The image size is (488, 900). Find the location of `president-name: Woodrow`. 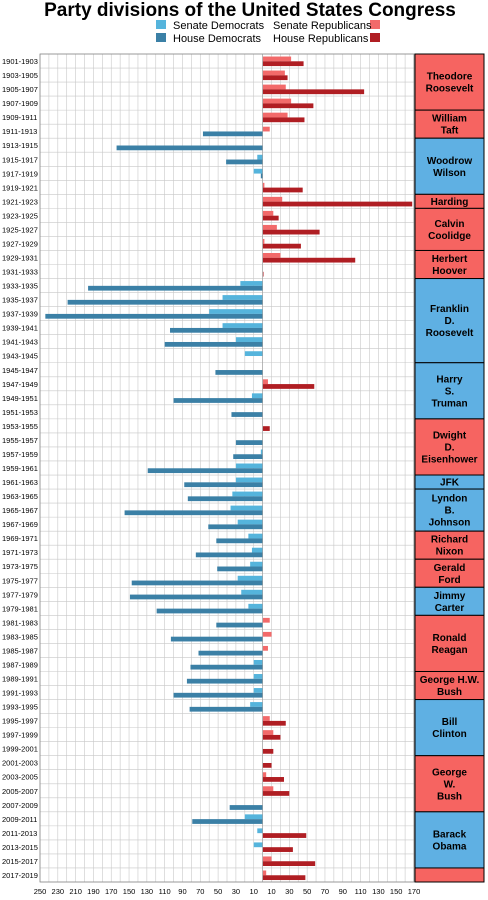

president-name: Woodrow is located at coordinates (450, 161).